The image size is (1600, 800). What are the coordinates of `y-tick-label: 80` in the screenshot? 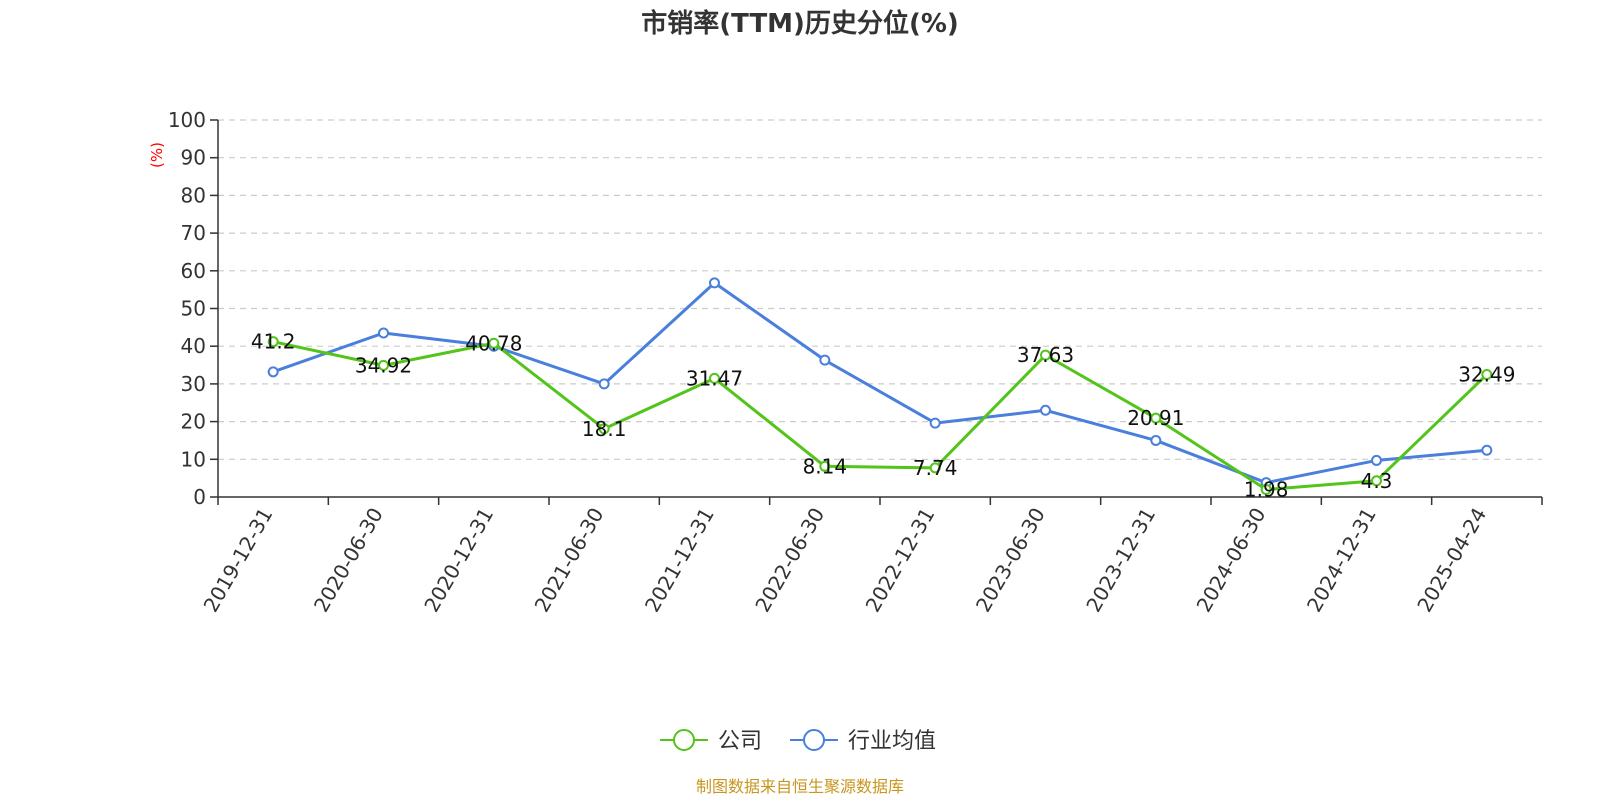 It's located at (193, 195).